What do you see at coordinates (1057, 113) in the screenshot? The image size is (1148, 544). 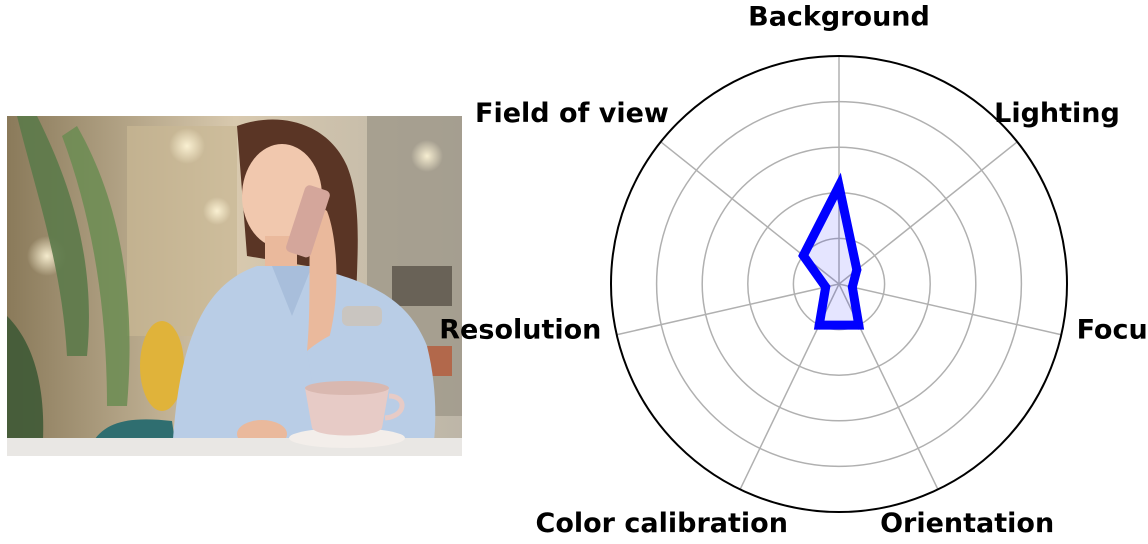 I see `axis-label-lighting: Lighting` at bounding box center [1057, 113].